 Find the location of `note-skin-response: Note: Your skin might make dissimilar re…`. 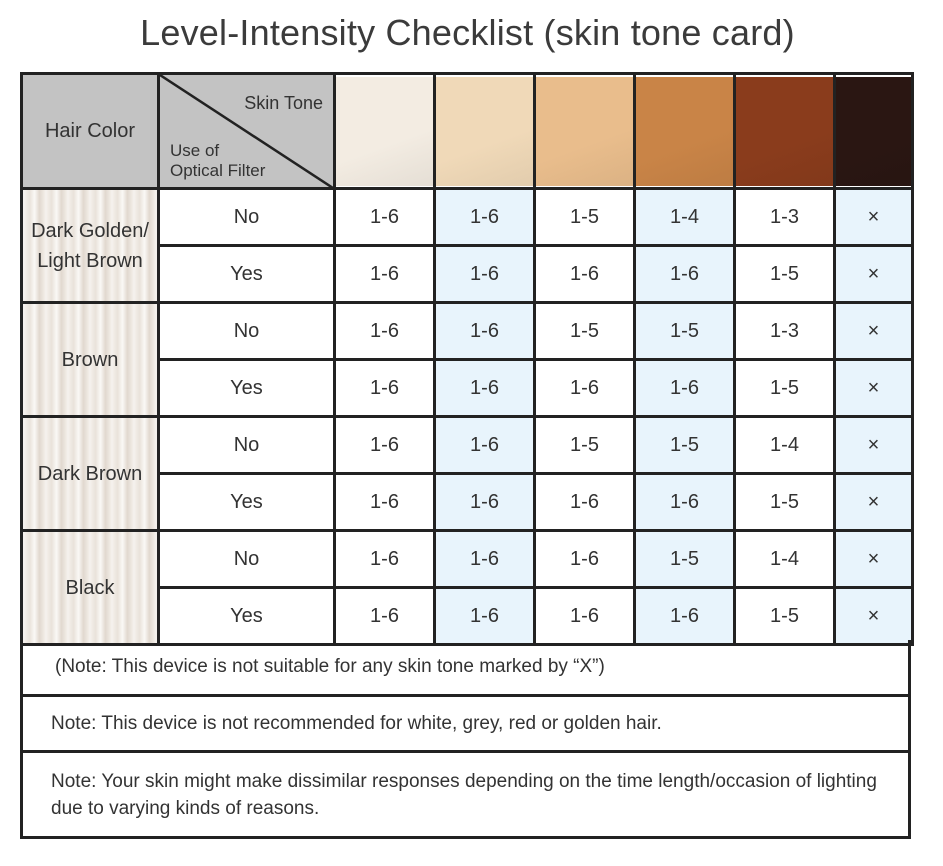

note-skin-response: Note: Your skin might make dissimilar re… is located at coordinates (465, 796).